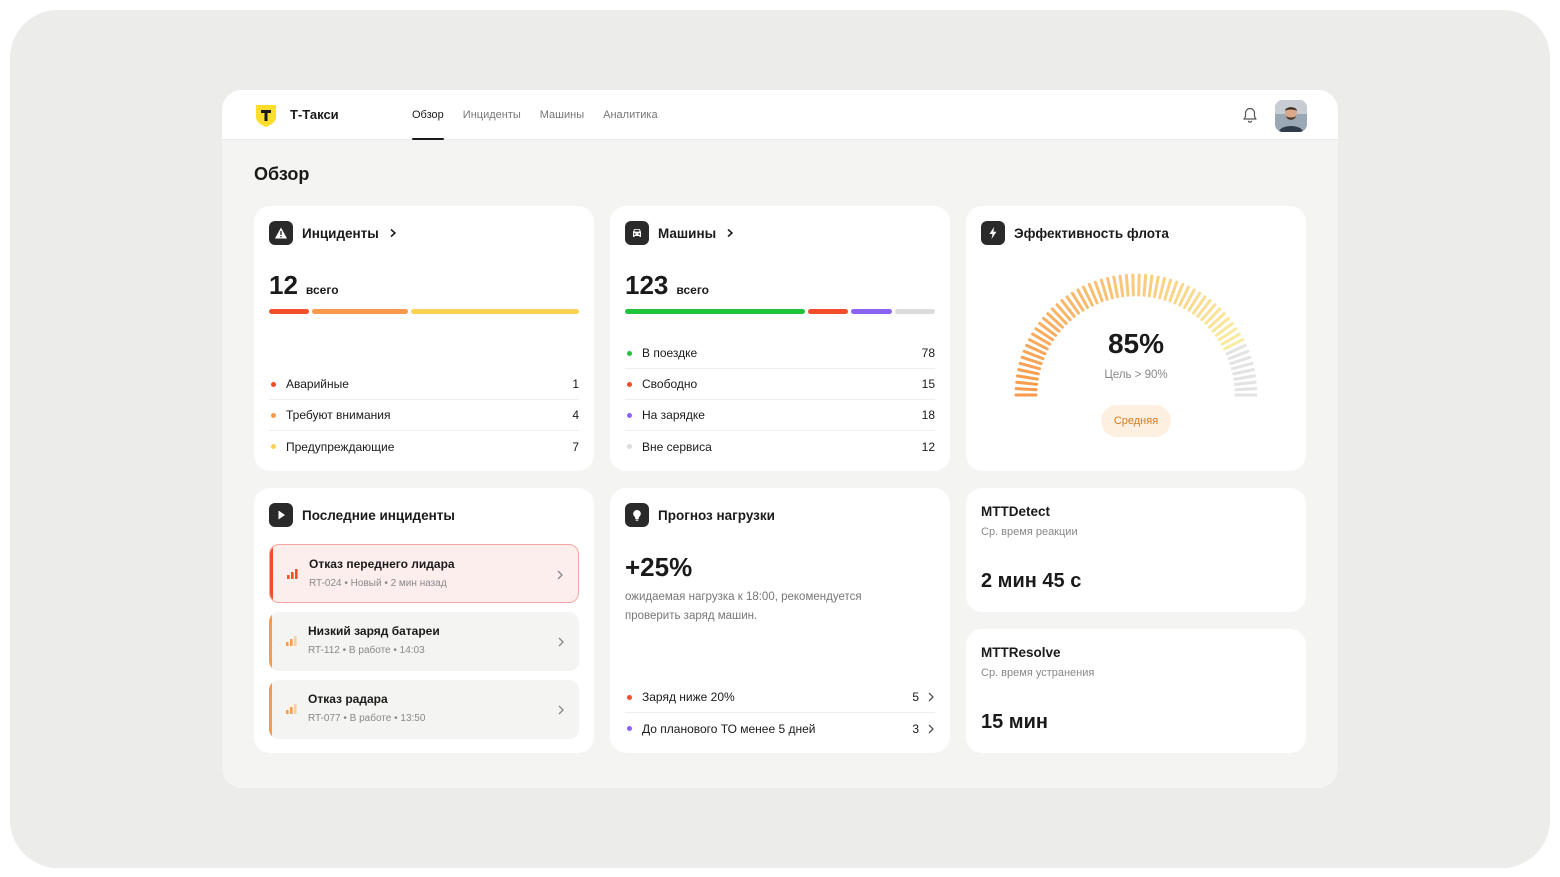 The width and height of the screenshot is (1560, 877). I want to click on brand-logo-icon, so click(266, 115).